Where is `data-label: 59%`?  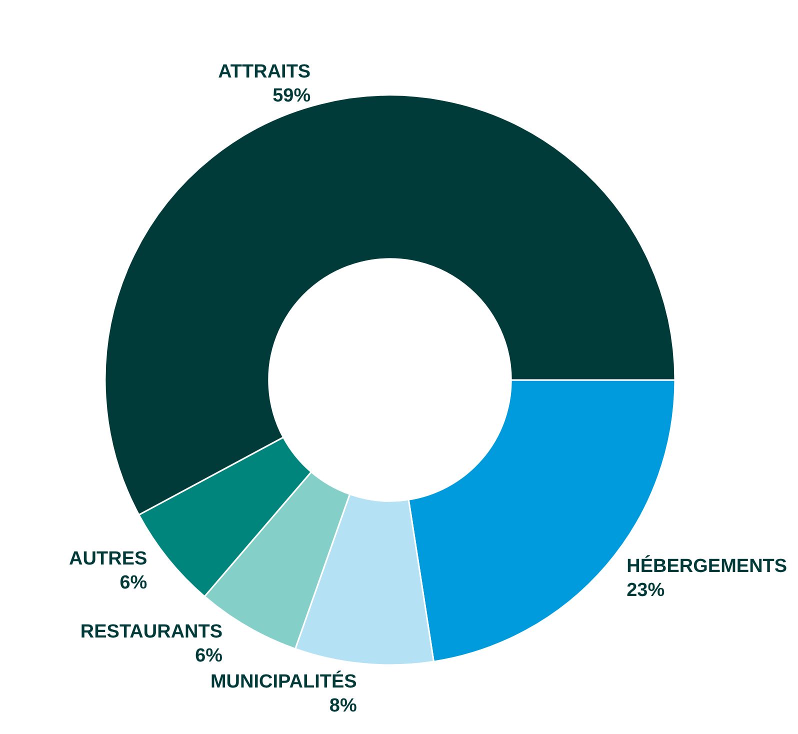 data-label: 59% is located at coordinates (291, 96).